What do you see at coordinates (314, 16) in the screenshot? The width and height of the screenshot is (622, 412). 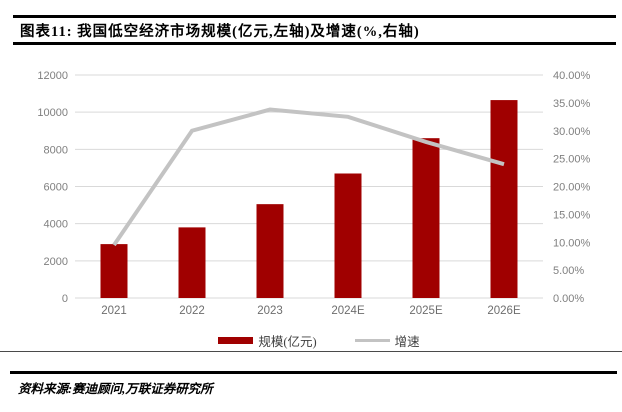 I see `title-top-rule` at bounding box center [314, 16].